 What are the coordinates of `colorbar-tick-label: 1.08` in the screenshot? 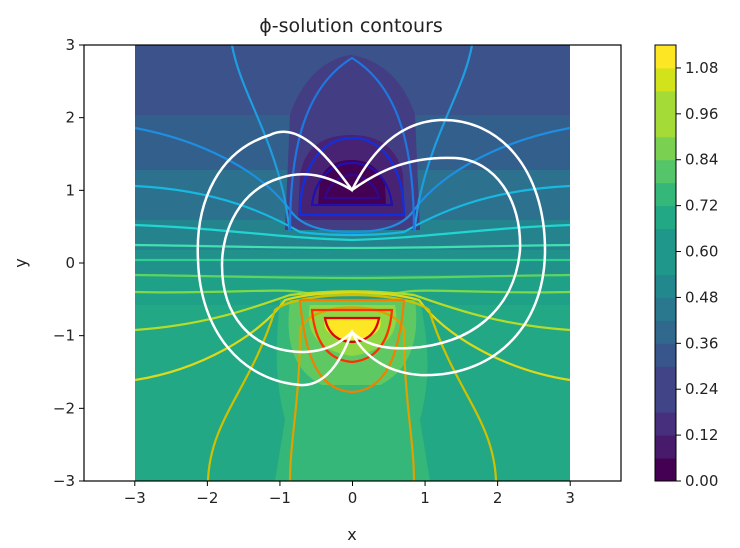 It's located at (701, 68).